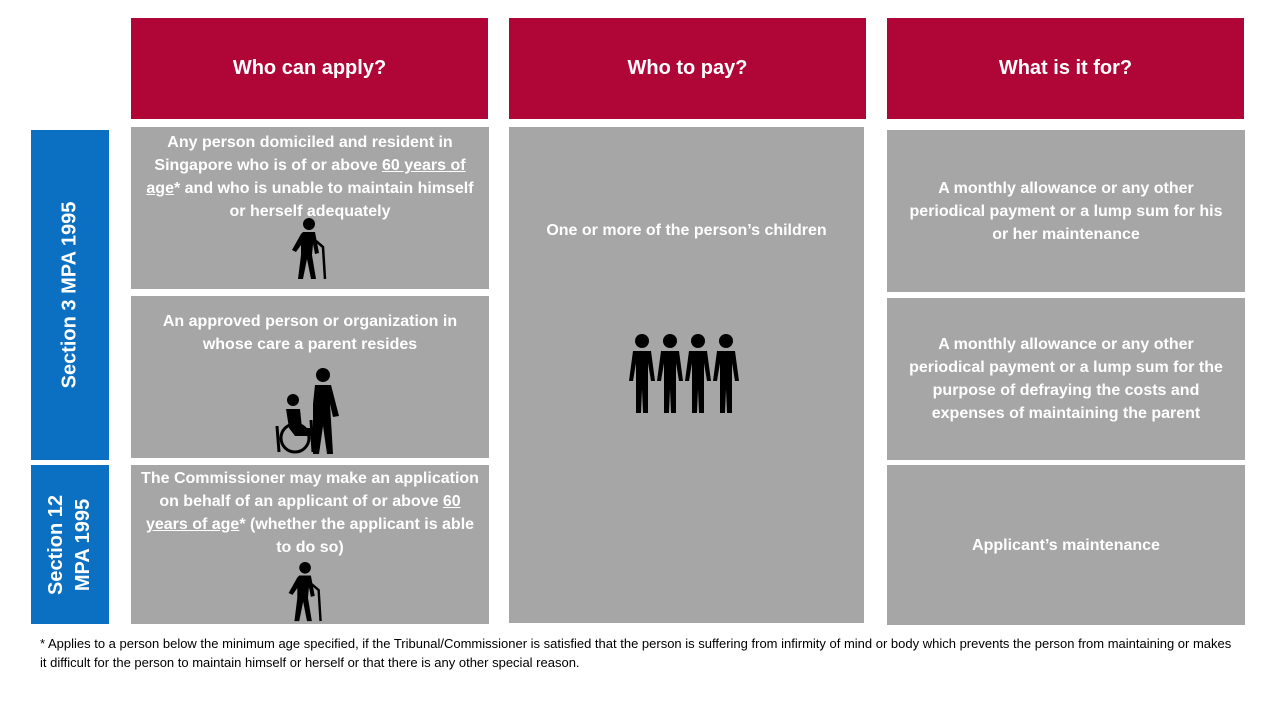 The width and height of the screenshot is (1280, 720). I want to click on section-12-text-line1: Section 12, so click(56, 544).